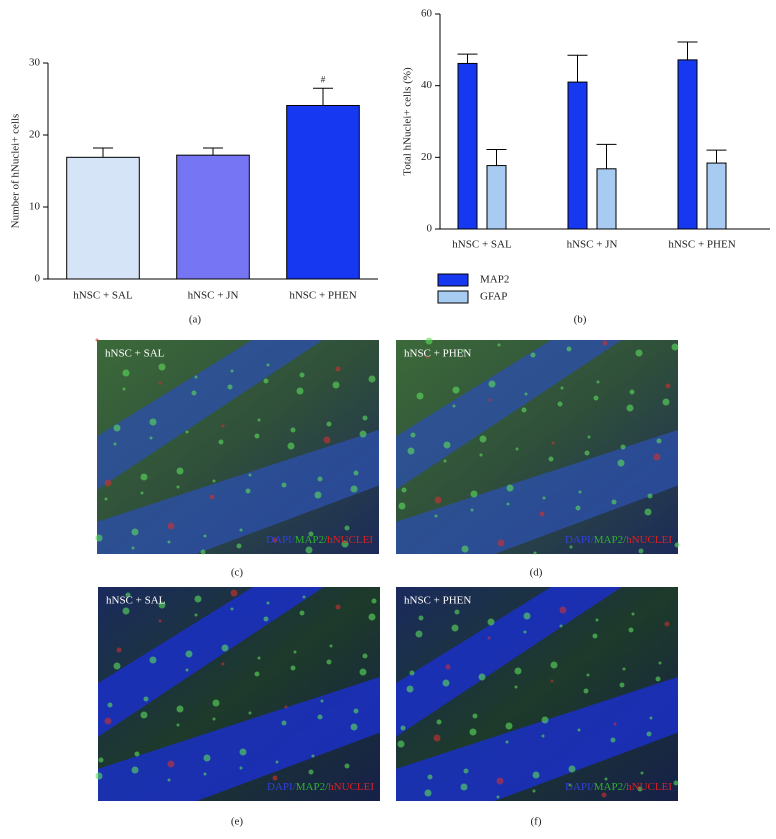 Image resolution: width=776 pixels, height=839 pixels. I want to click on y-axis-title: Number of hNuclei+ cells, so click(16, 171).